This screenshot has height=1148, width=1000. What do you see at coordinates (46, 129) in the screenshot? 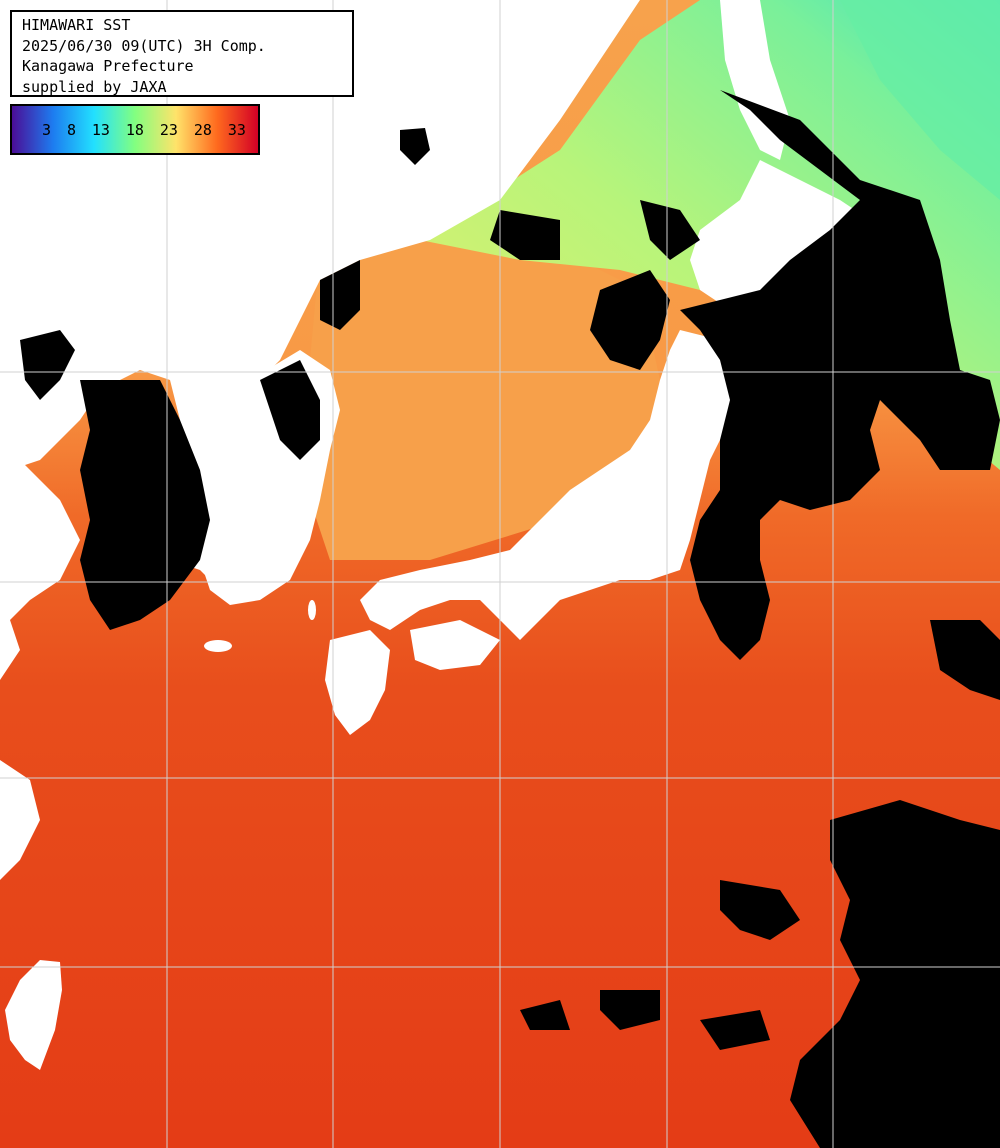
I see `colorbar-label: 3` at bounding box center [46, 129].